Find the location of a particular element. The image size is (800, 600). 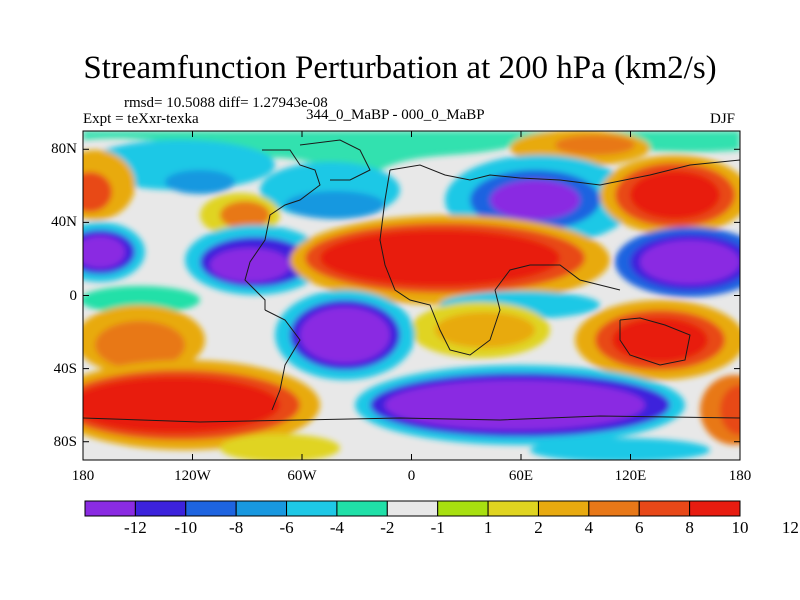

stats-text: rmsd= 10.5088 diff= 1.27943e-08 is located at coordinates (226, 103).